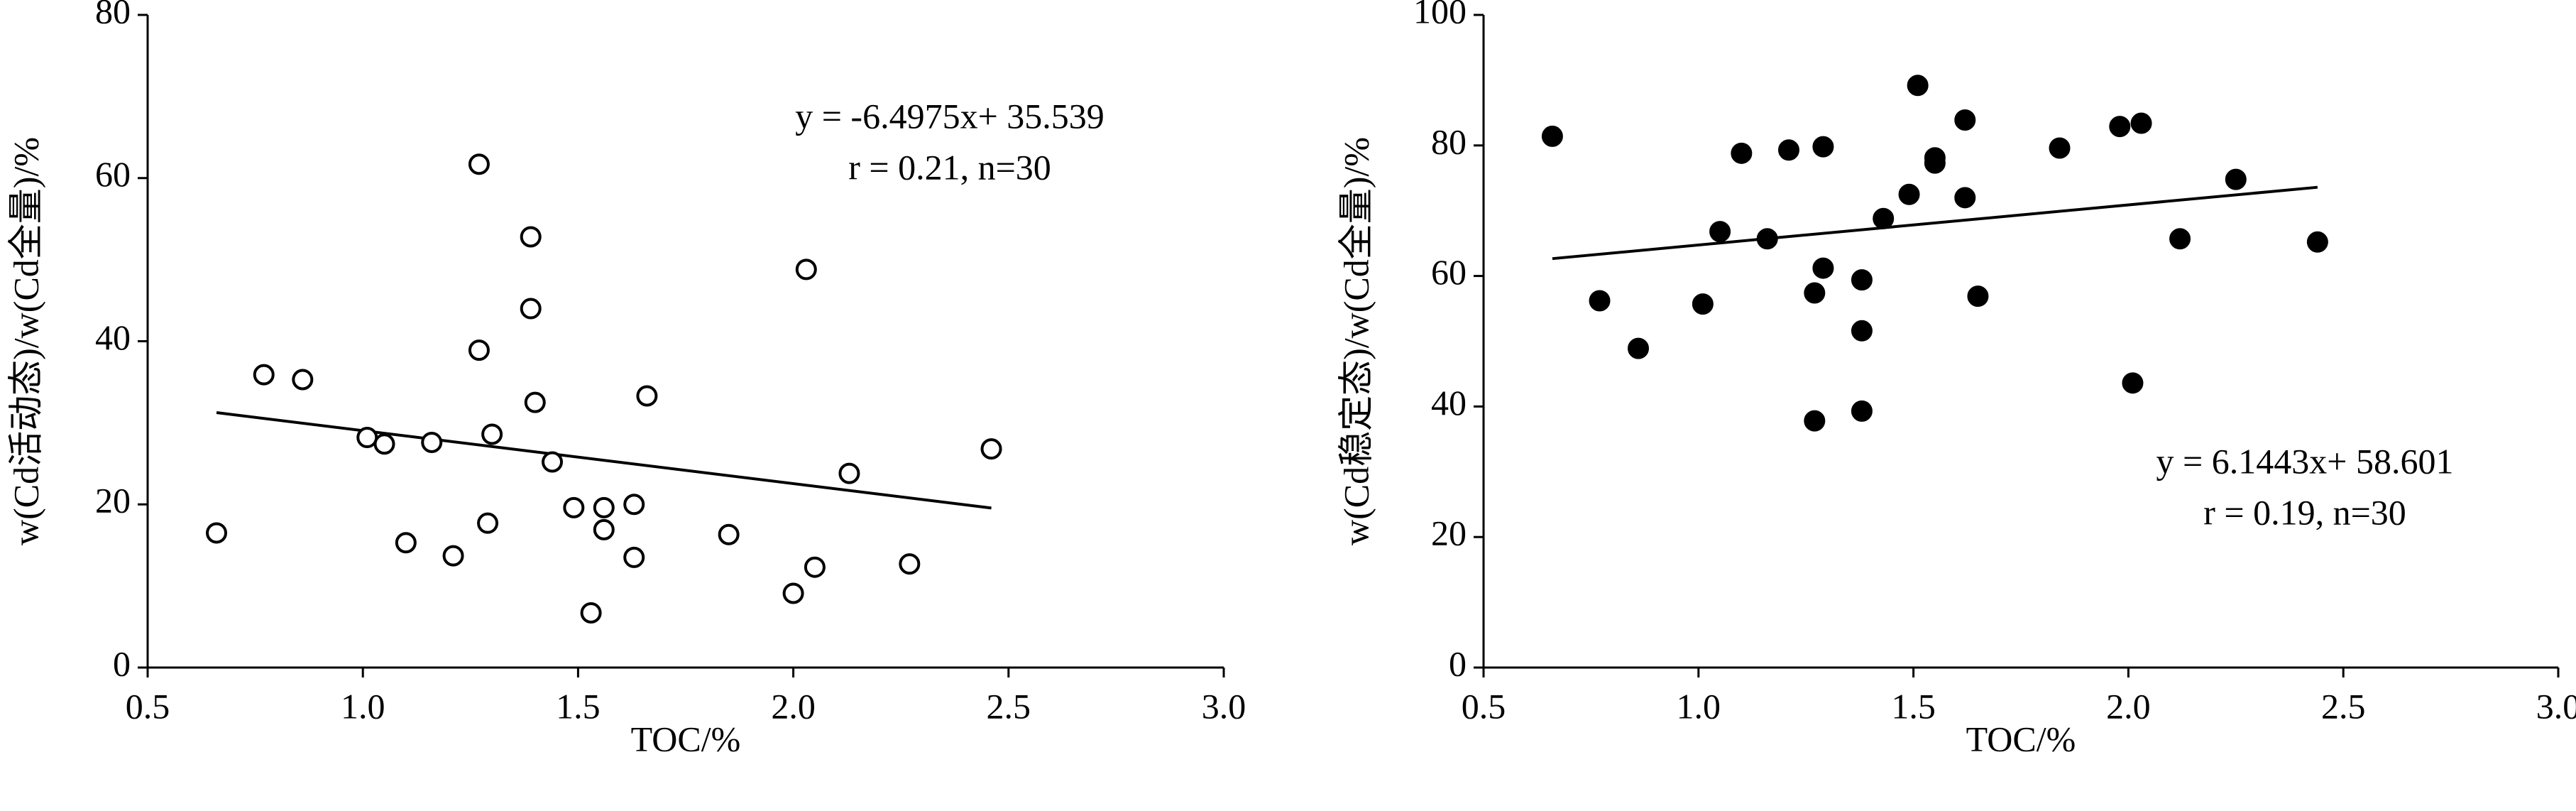 This screenshot has height=811, width=2576. What do you see at coordinates (2305, 461) in the screenshot?
I see `annotation: y = 6.1443x+ 58.601` at bounding box center [2305, 461].